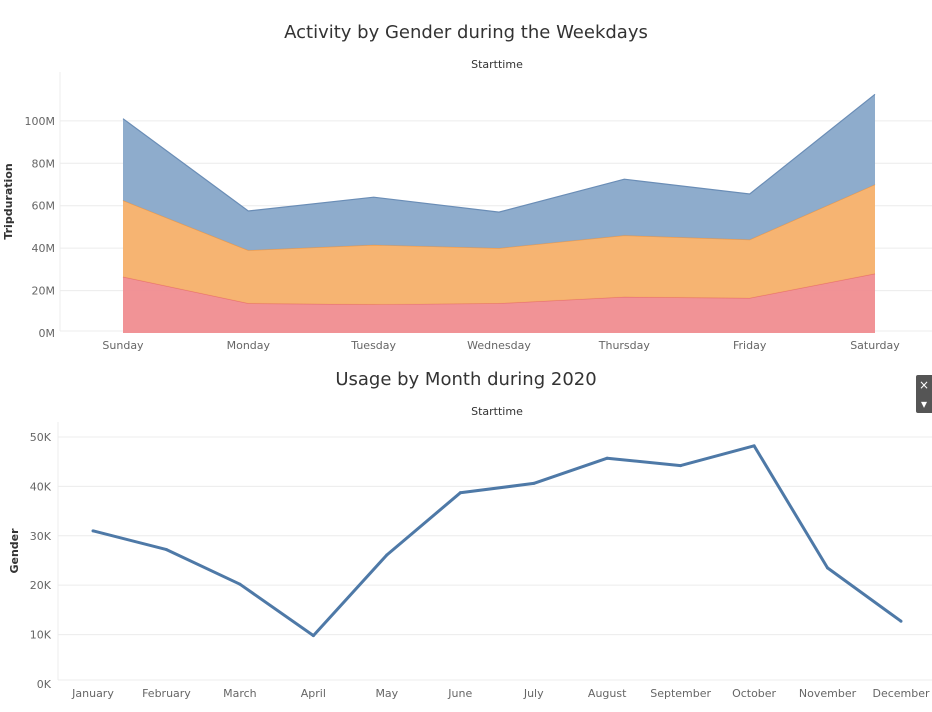  What do you see at coordinates (875, 345) in the screenshot?
I see `x-tick-label: Saturday` at bounding box center [875, 345].